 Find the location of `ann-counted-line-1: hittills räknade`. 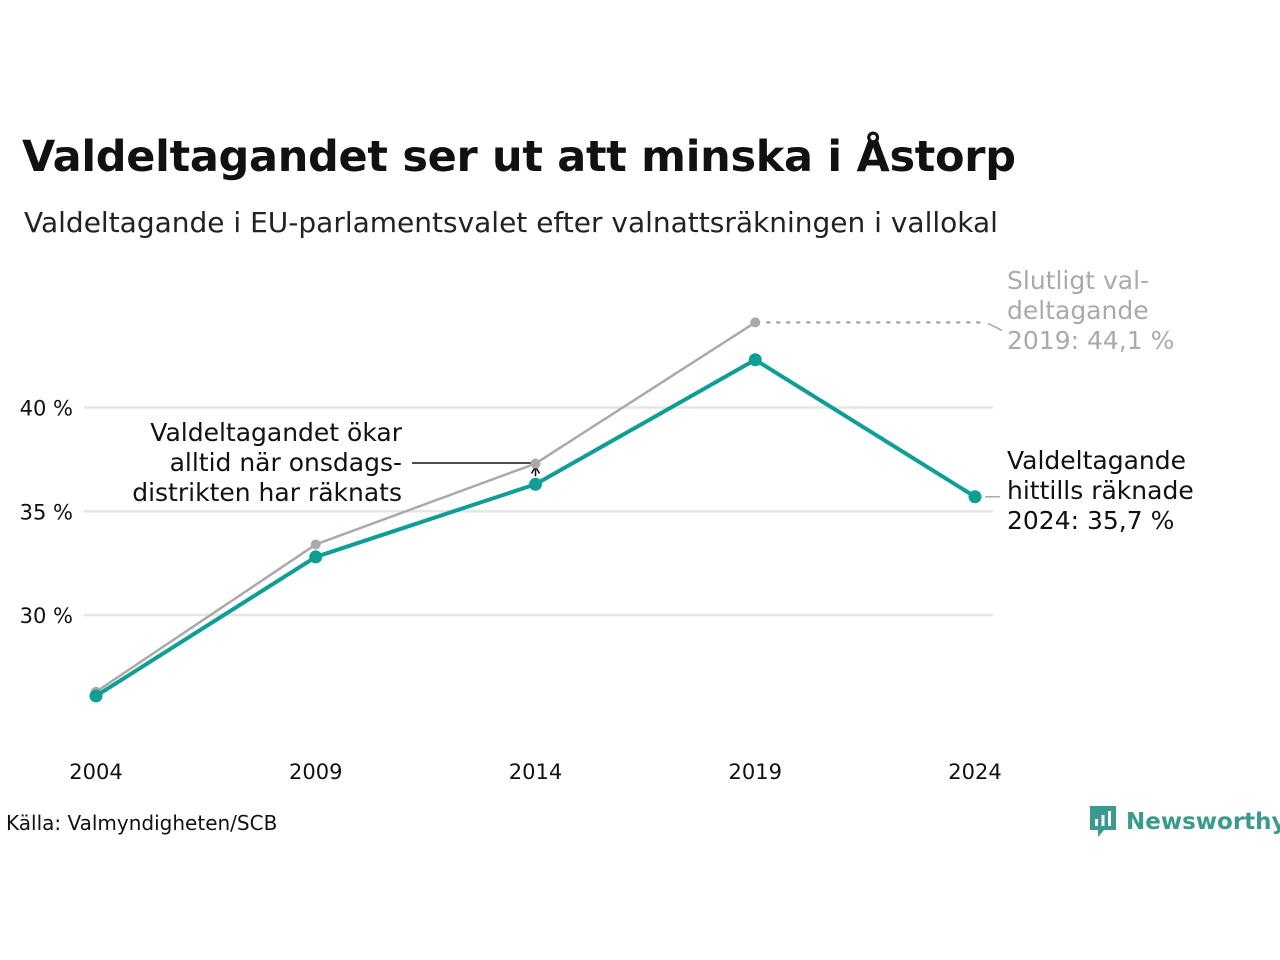

ann-counted-line-1: hittills räknade is located at coordinates (1100, 490).